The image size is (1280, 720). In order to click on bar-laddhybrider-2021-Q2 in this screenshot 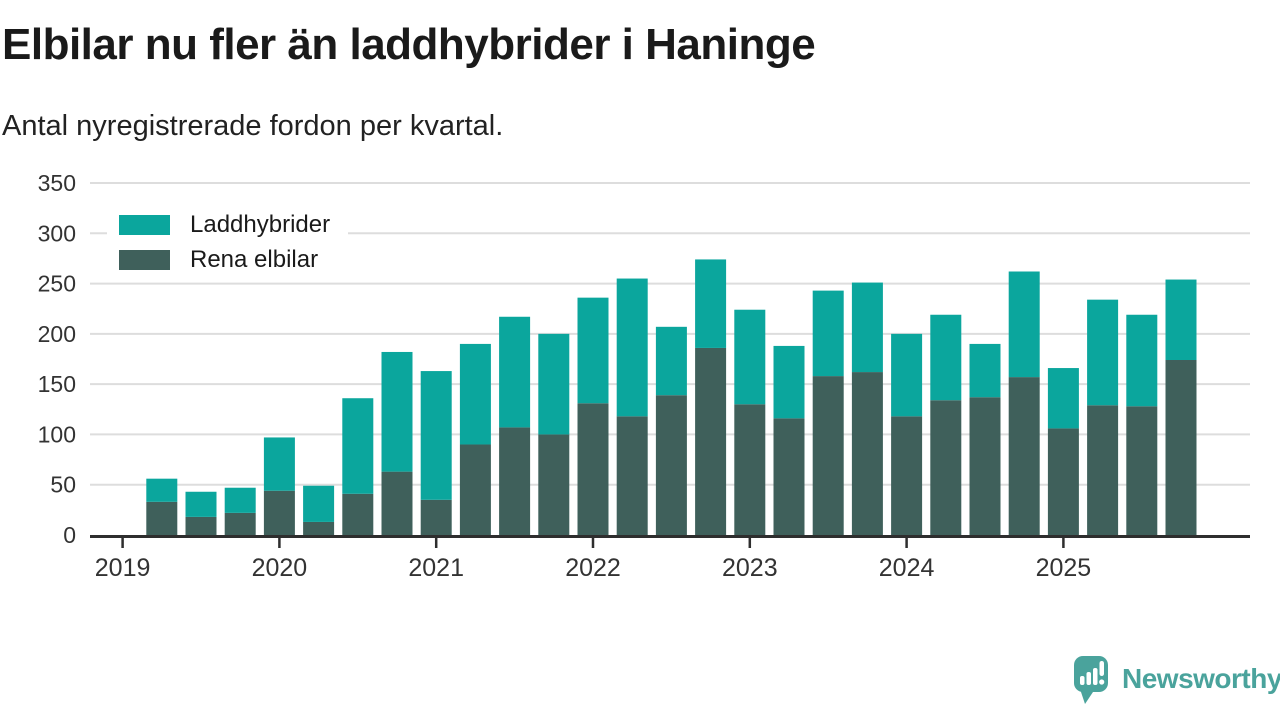, I will do `click(475, 394)`.